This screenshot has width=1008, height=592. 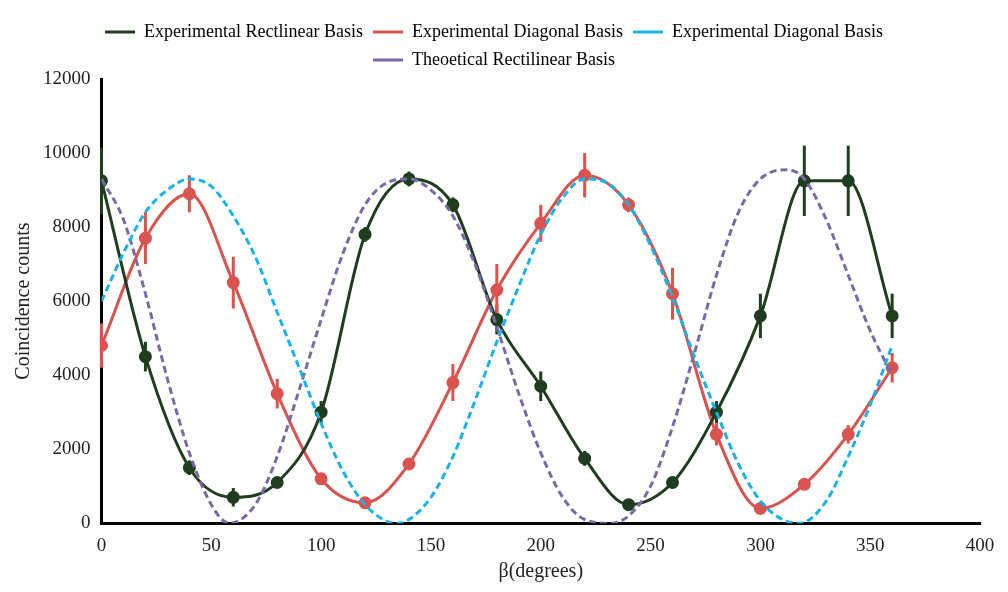 I want to click on x-axis-title: β(degrees), so click(x=541, y=571).